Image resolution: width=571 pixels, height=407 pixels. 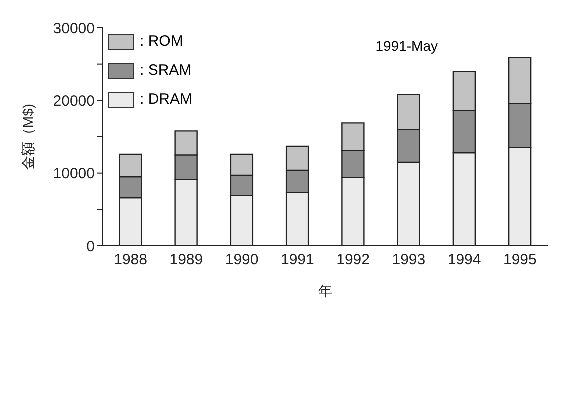 What do you see at coordinates (465, 260) in the screenshot?
I see `x-tick-label: 1994` at bounding box center [465, 260].